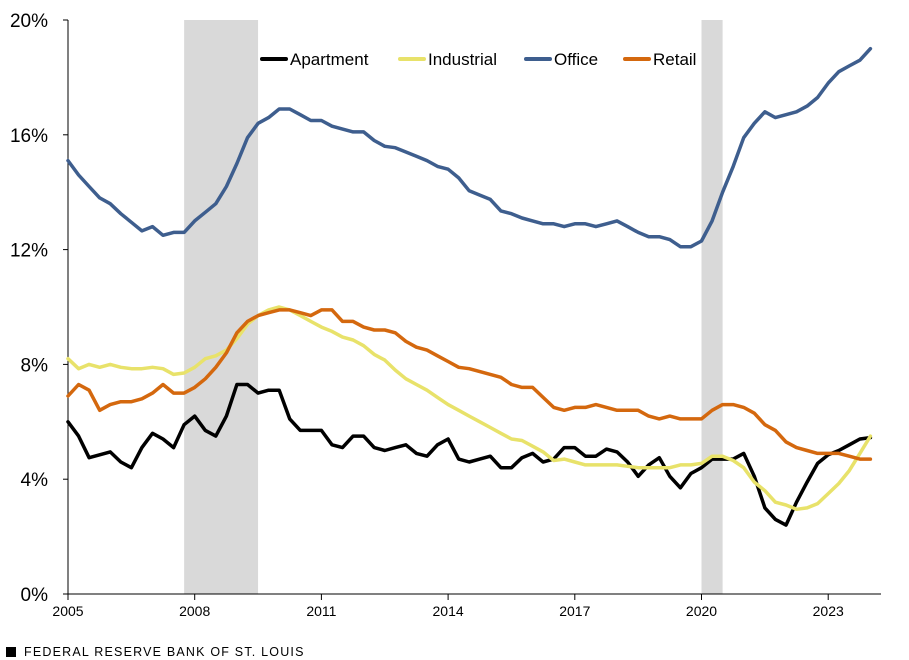 Image resolution: width=909 pixels, height=660 pixels. What do you see at coordinates (29, 251) in the screenshot?
I see `y-tick-label: 12%` at bounding box center [29, 251].